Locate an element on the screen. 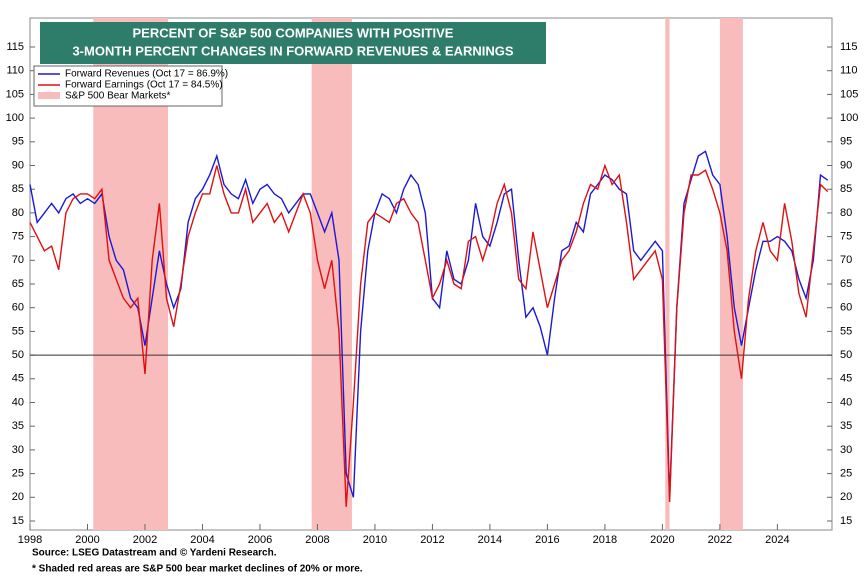 The image size is (866, 579). y-tick-label: 15 is located at coordinates (18, 521).